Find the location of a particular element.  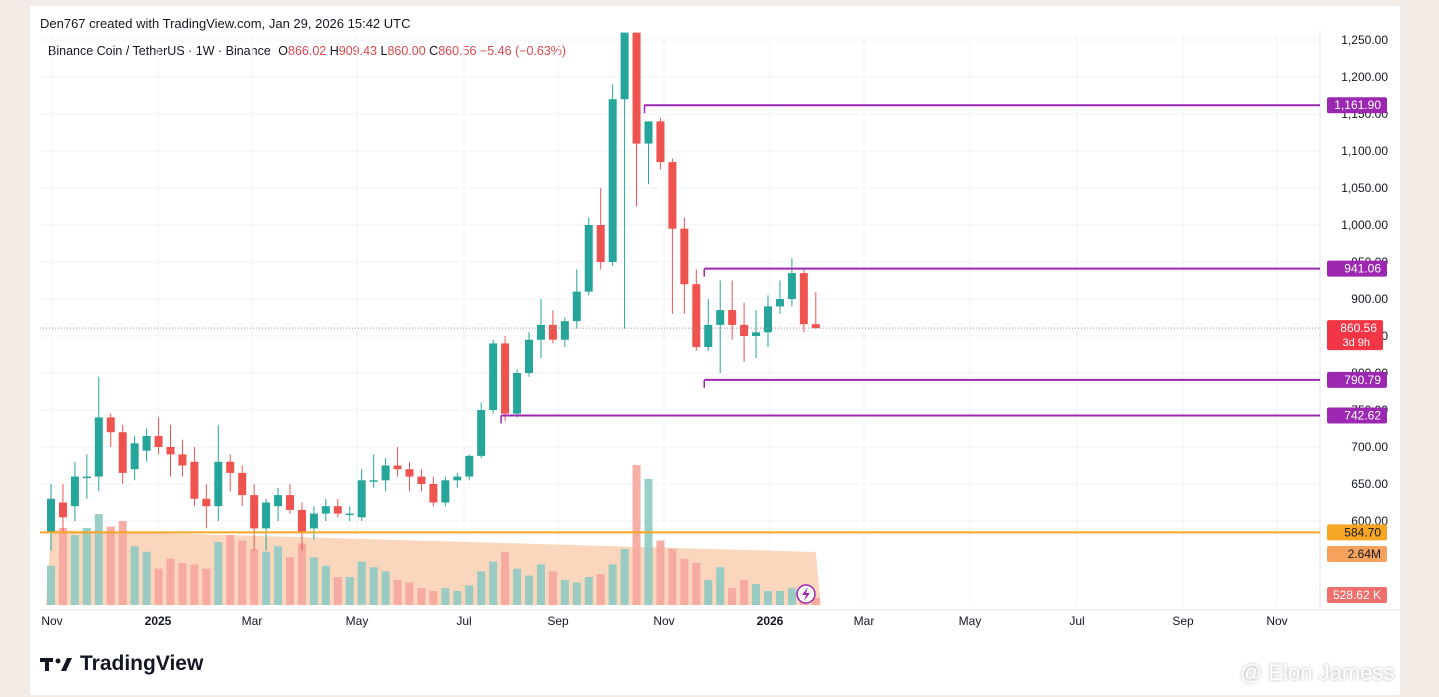

x-tick-label: 2025 is located at coordinates (158, 621).